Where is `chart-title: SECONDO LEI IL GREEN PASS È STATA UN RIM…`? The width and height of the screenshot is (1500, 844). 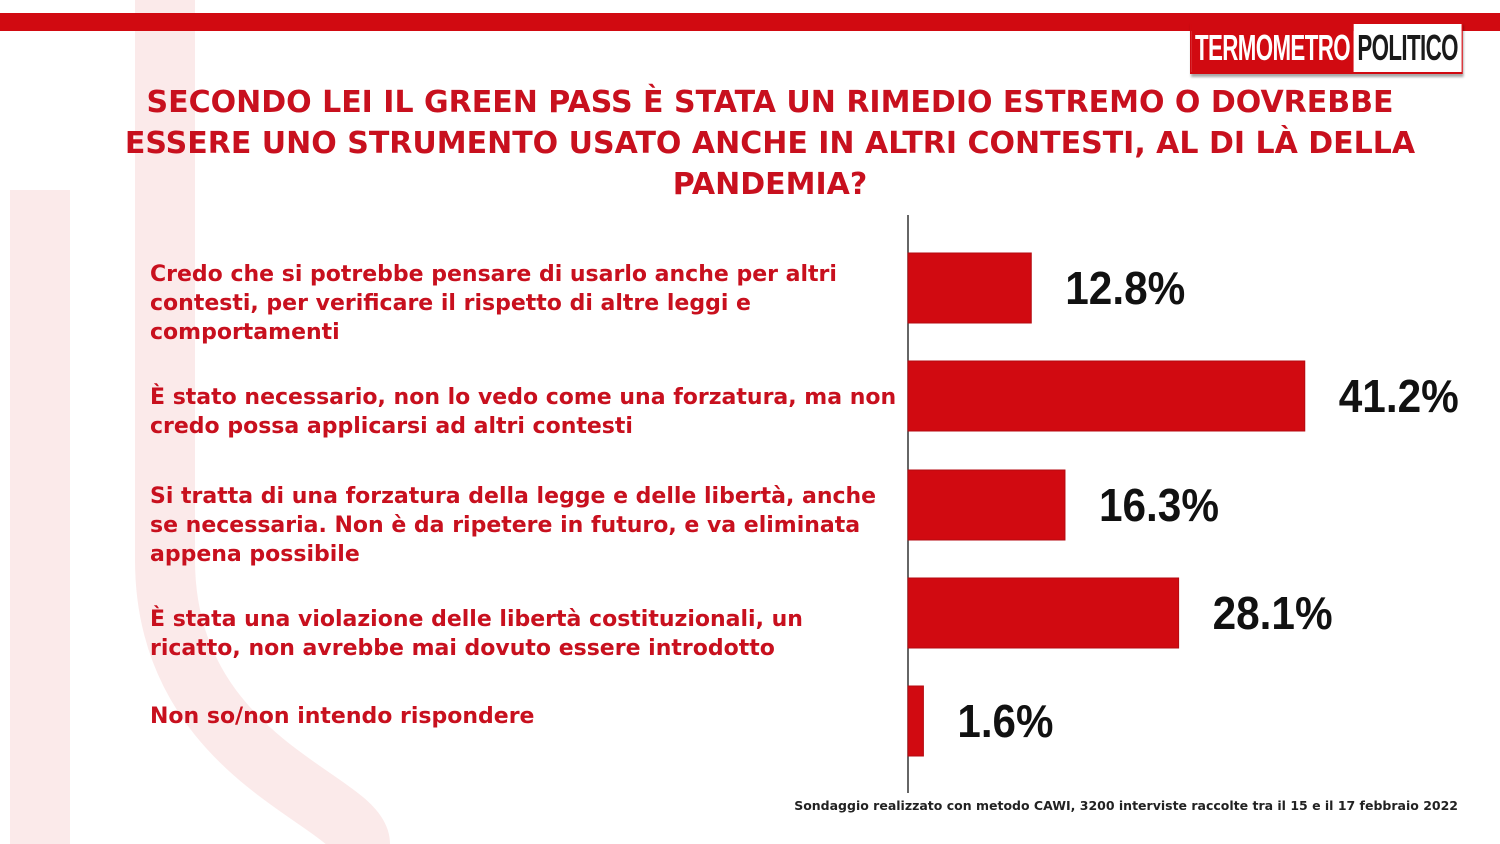
chart-title: SECONDO LEI IL GREEN PASS È STATA UN RIM… is located at coordinates (770, 143).